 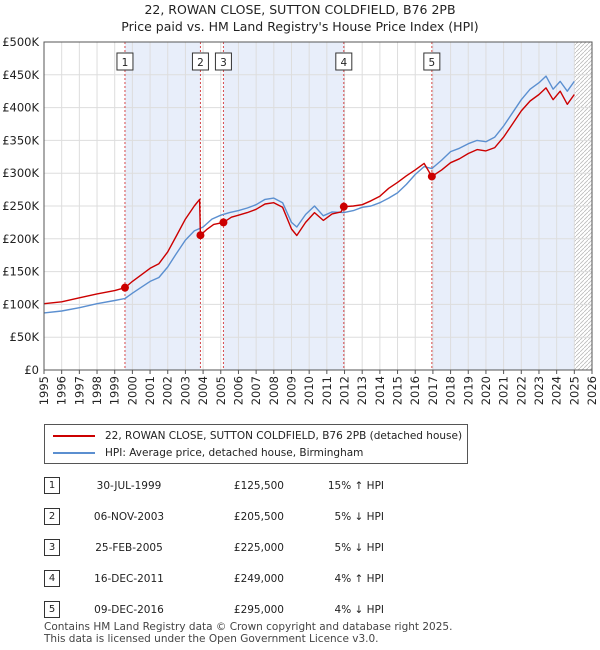 What do you see at coordinates (129, 547) in the screenshot?
I see `sale-date: 25-FEB-2005` at bounding box center [129, 547].